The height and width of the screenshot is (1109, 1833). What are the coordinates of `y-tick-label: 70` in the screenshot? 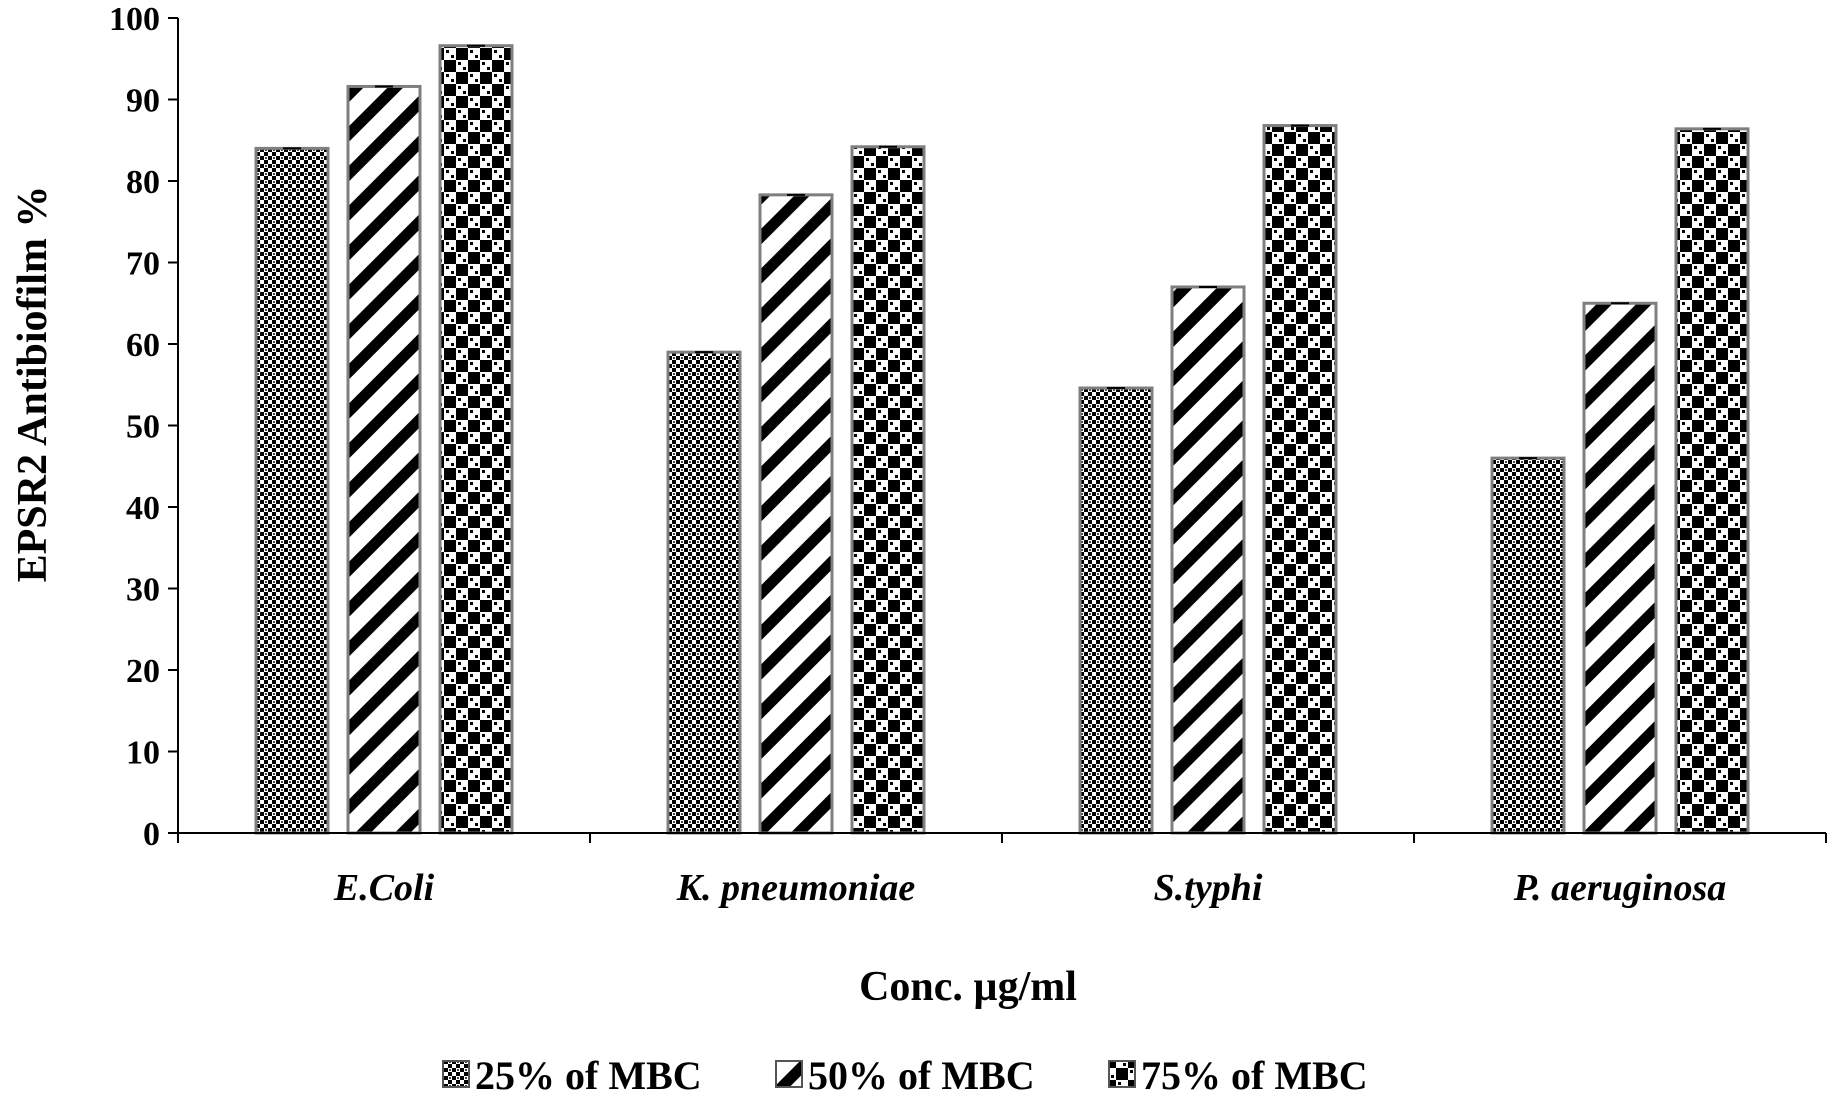 It's located at (143, 264).